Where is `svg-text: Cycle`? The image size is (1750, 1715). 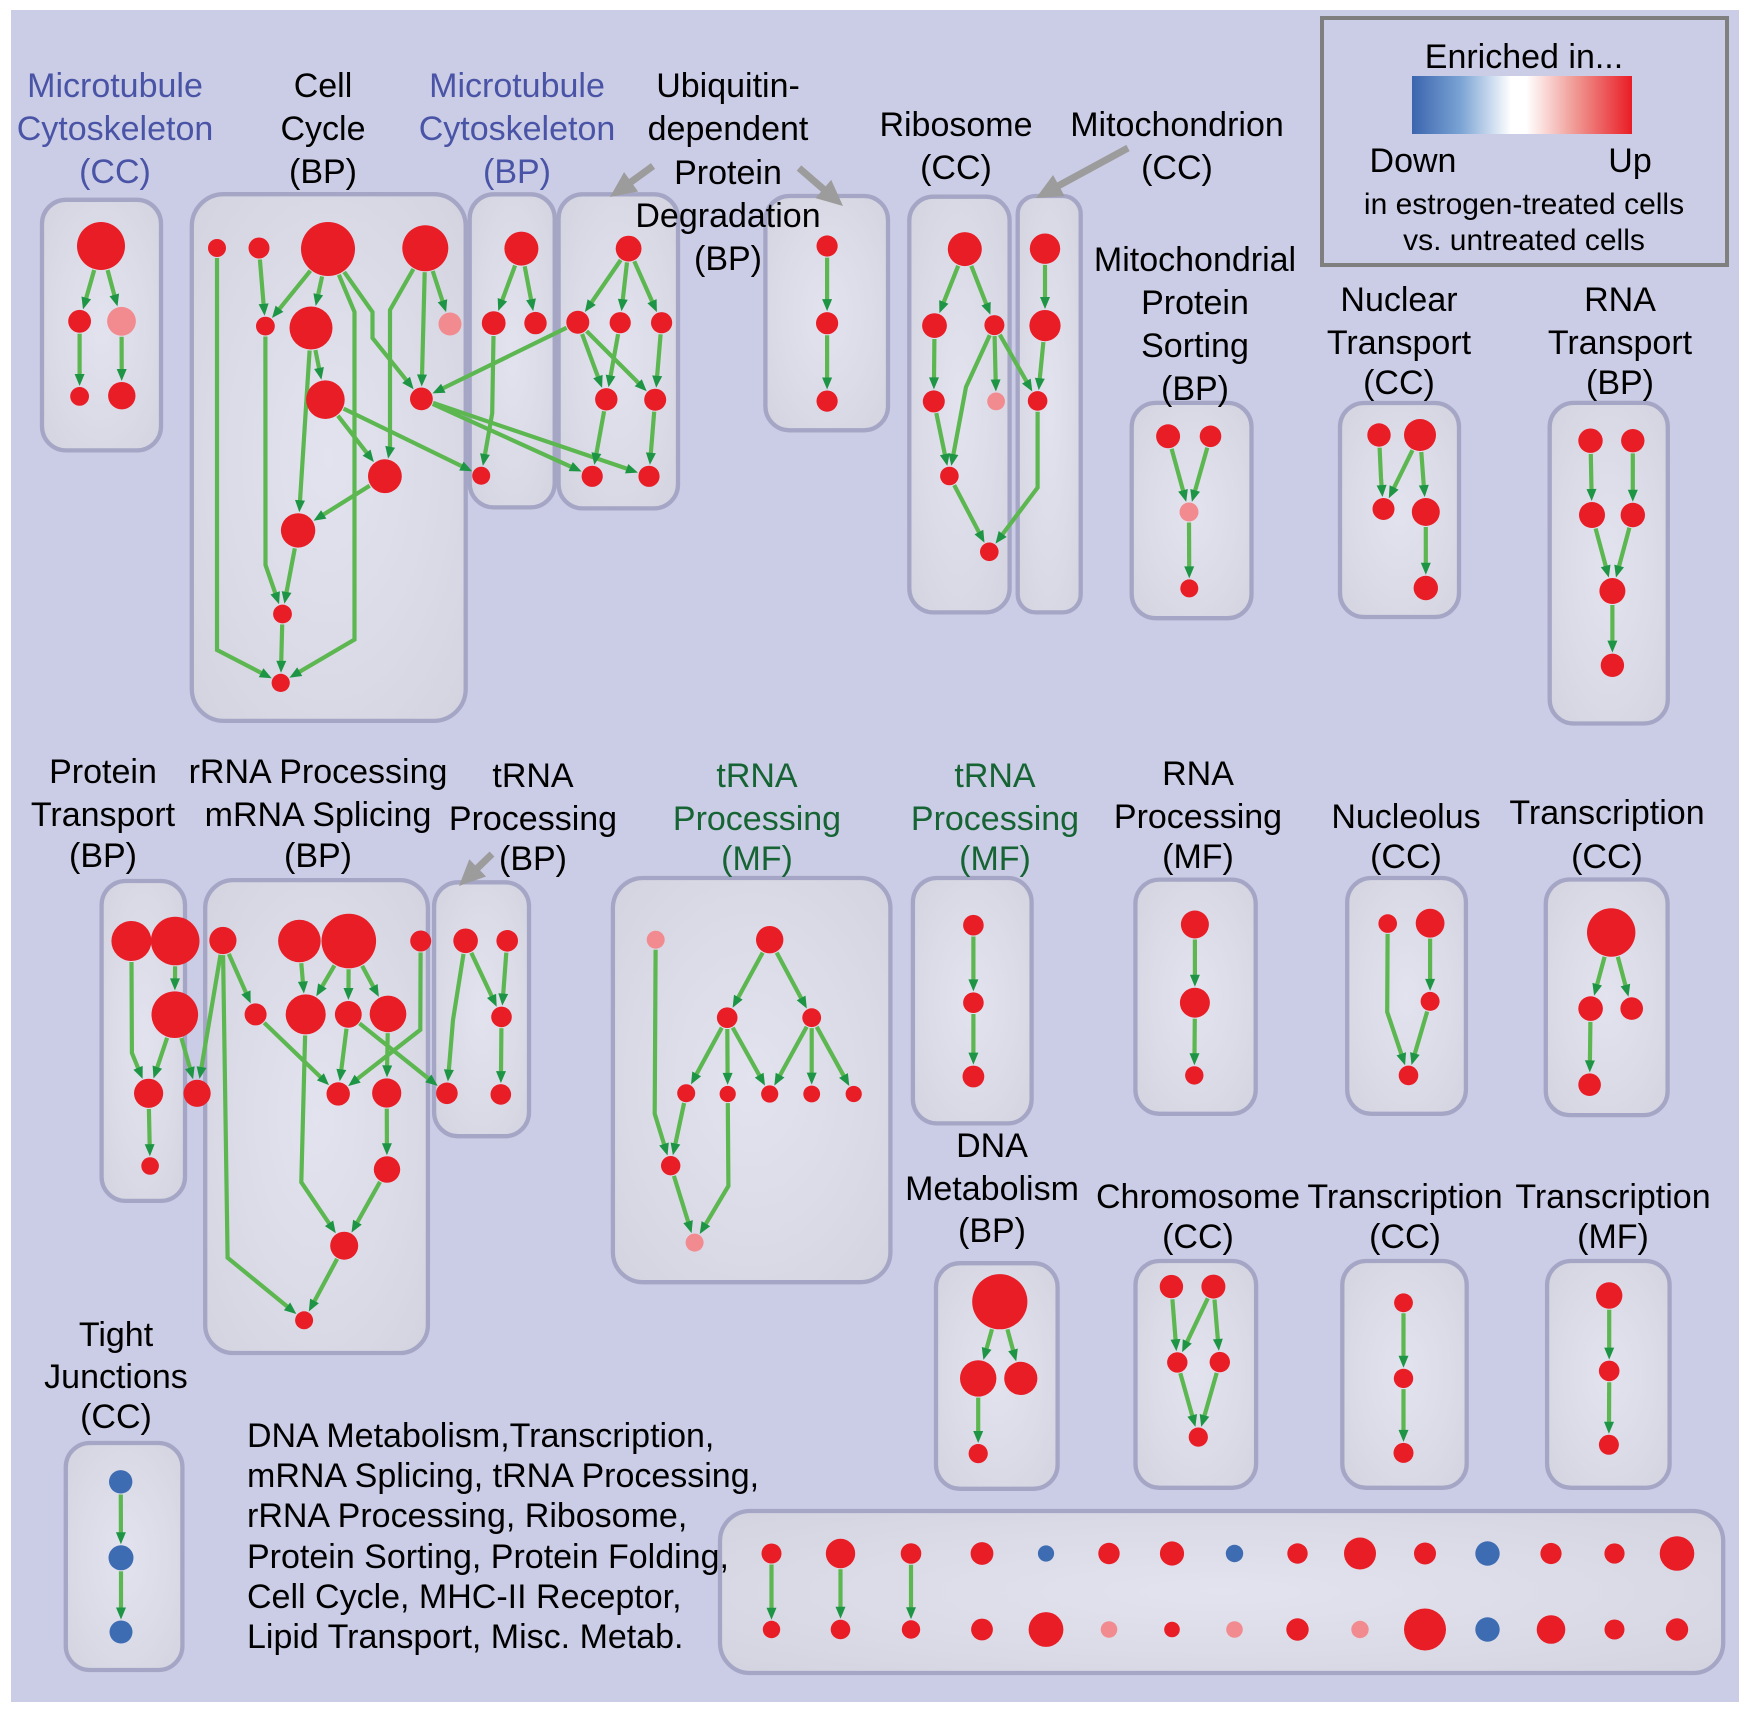 svg-text: Cycle is located at coordinates (322, 129).